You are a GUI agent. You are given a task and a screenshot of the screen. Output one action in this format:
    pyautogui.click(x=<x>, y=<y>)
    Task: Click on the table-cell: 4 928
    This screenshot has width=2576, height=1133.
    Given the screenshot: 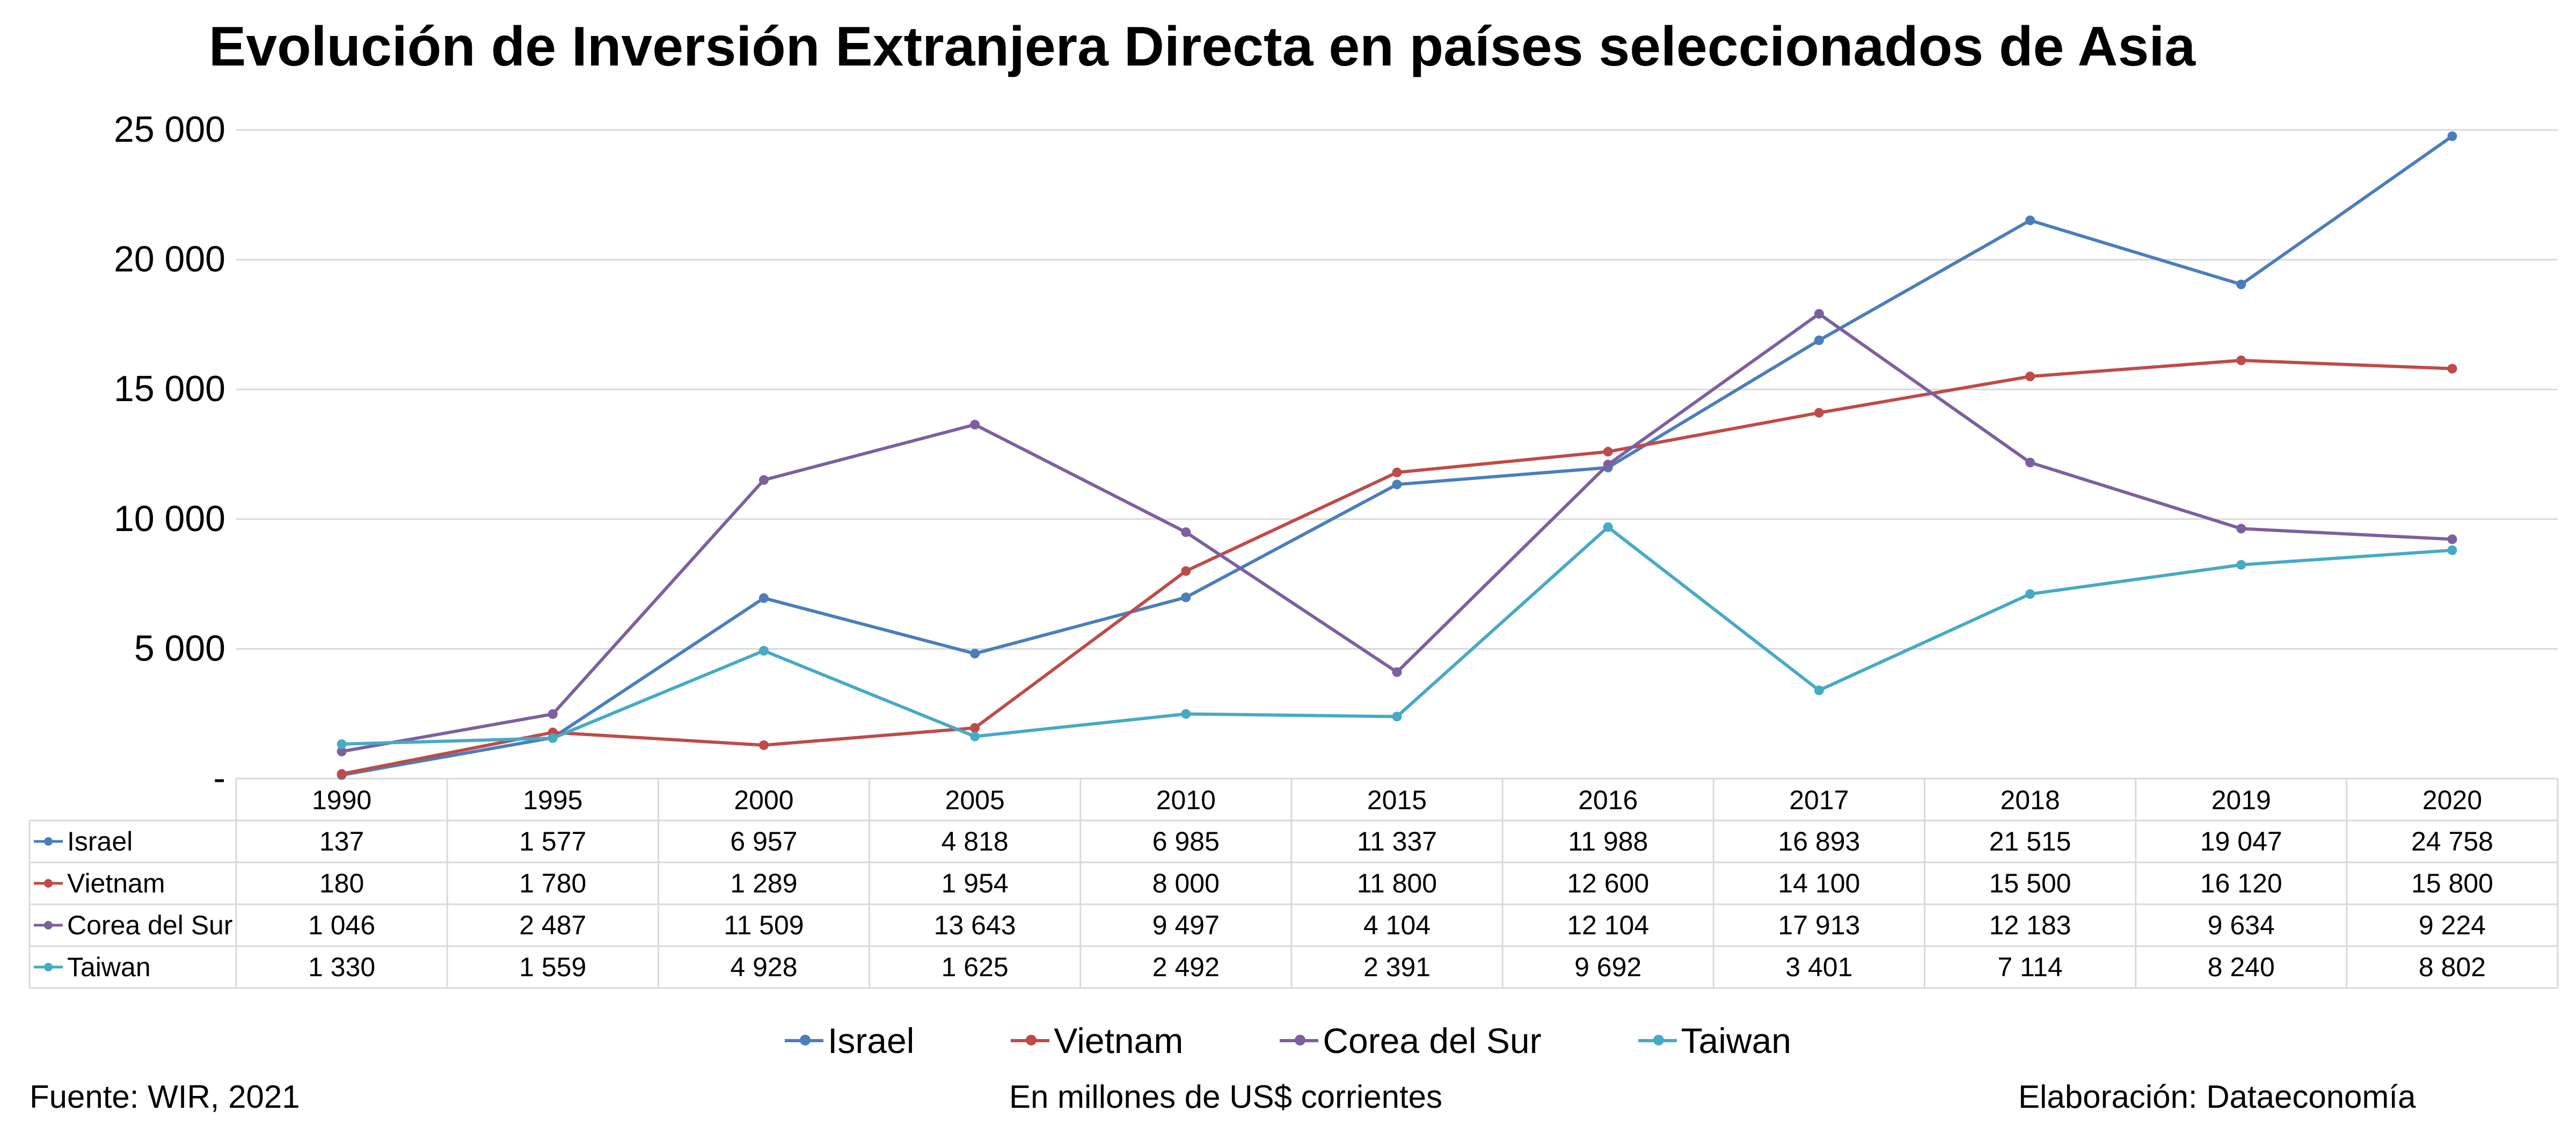 What is the action you would take?
    pyautogui.click(x=763, y=967)
    